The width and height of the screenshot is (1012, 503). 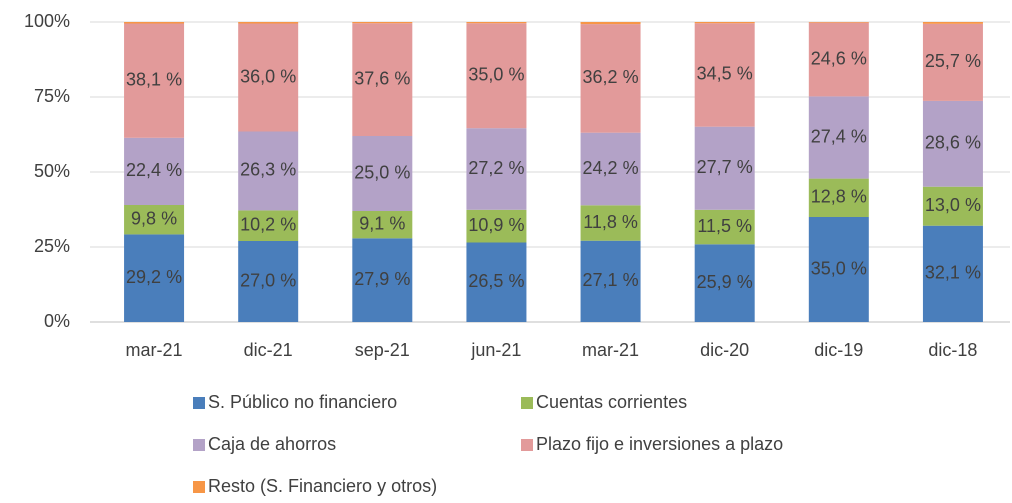 I want to click on data-label: 25,7 %, so click(x=953, y=61).